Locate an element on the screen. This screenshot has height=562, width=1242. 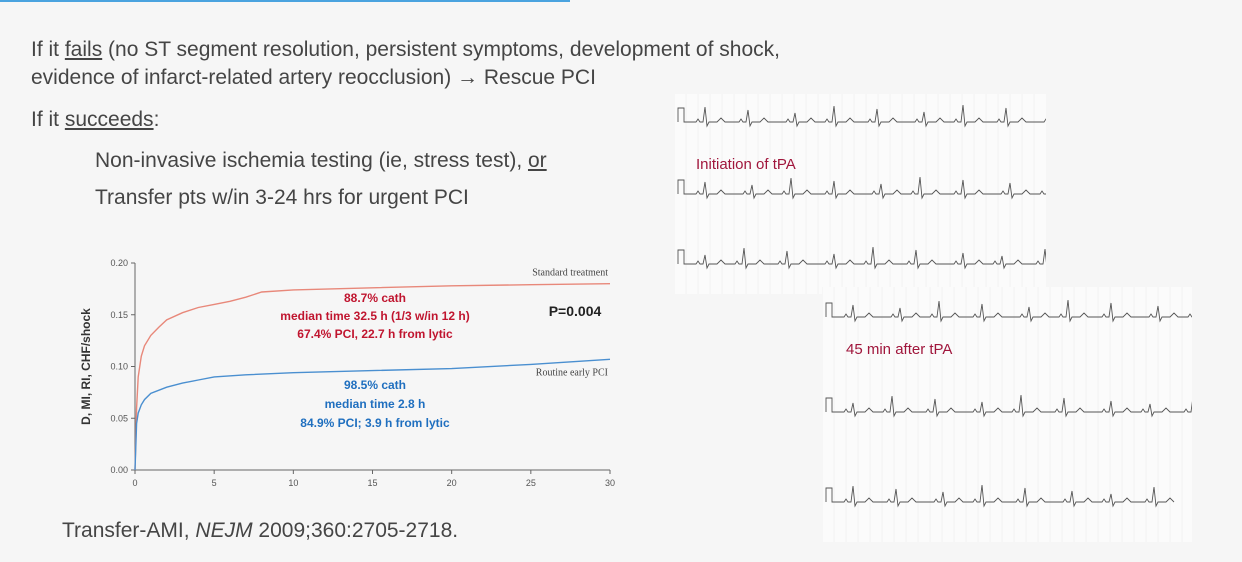
y-tick-label: 0.20 is located at coordinates (119, 263).